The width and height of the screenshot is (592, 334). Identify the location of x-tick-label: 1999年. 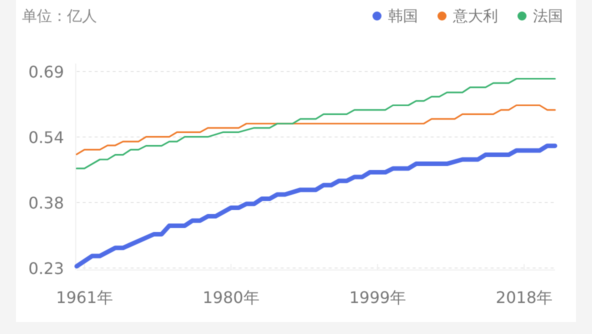
(377, 297).